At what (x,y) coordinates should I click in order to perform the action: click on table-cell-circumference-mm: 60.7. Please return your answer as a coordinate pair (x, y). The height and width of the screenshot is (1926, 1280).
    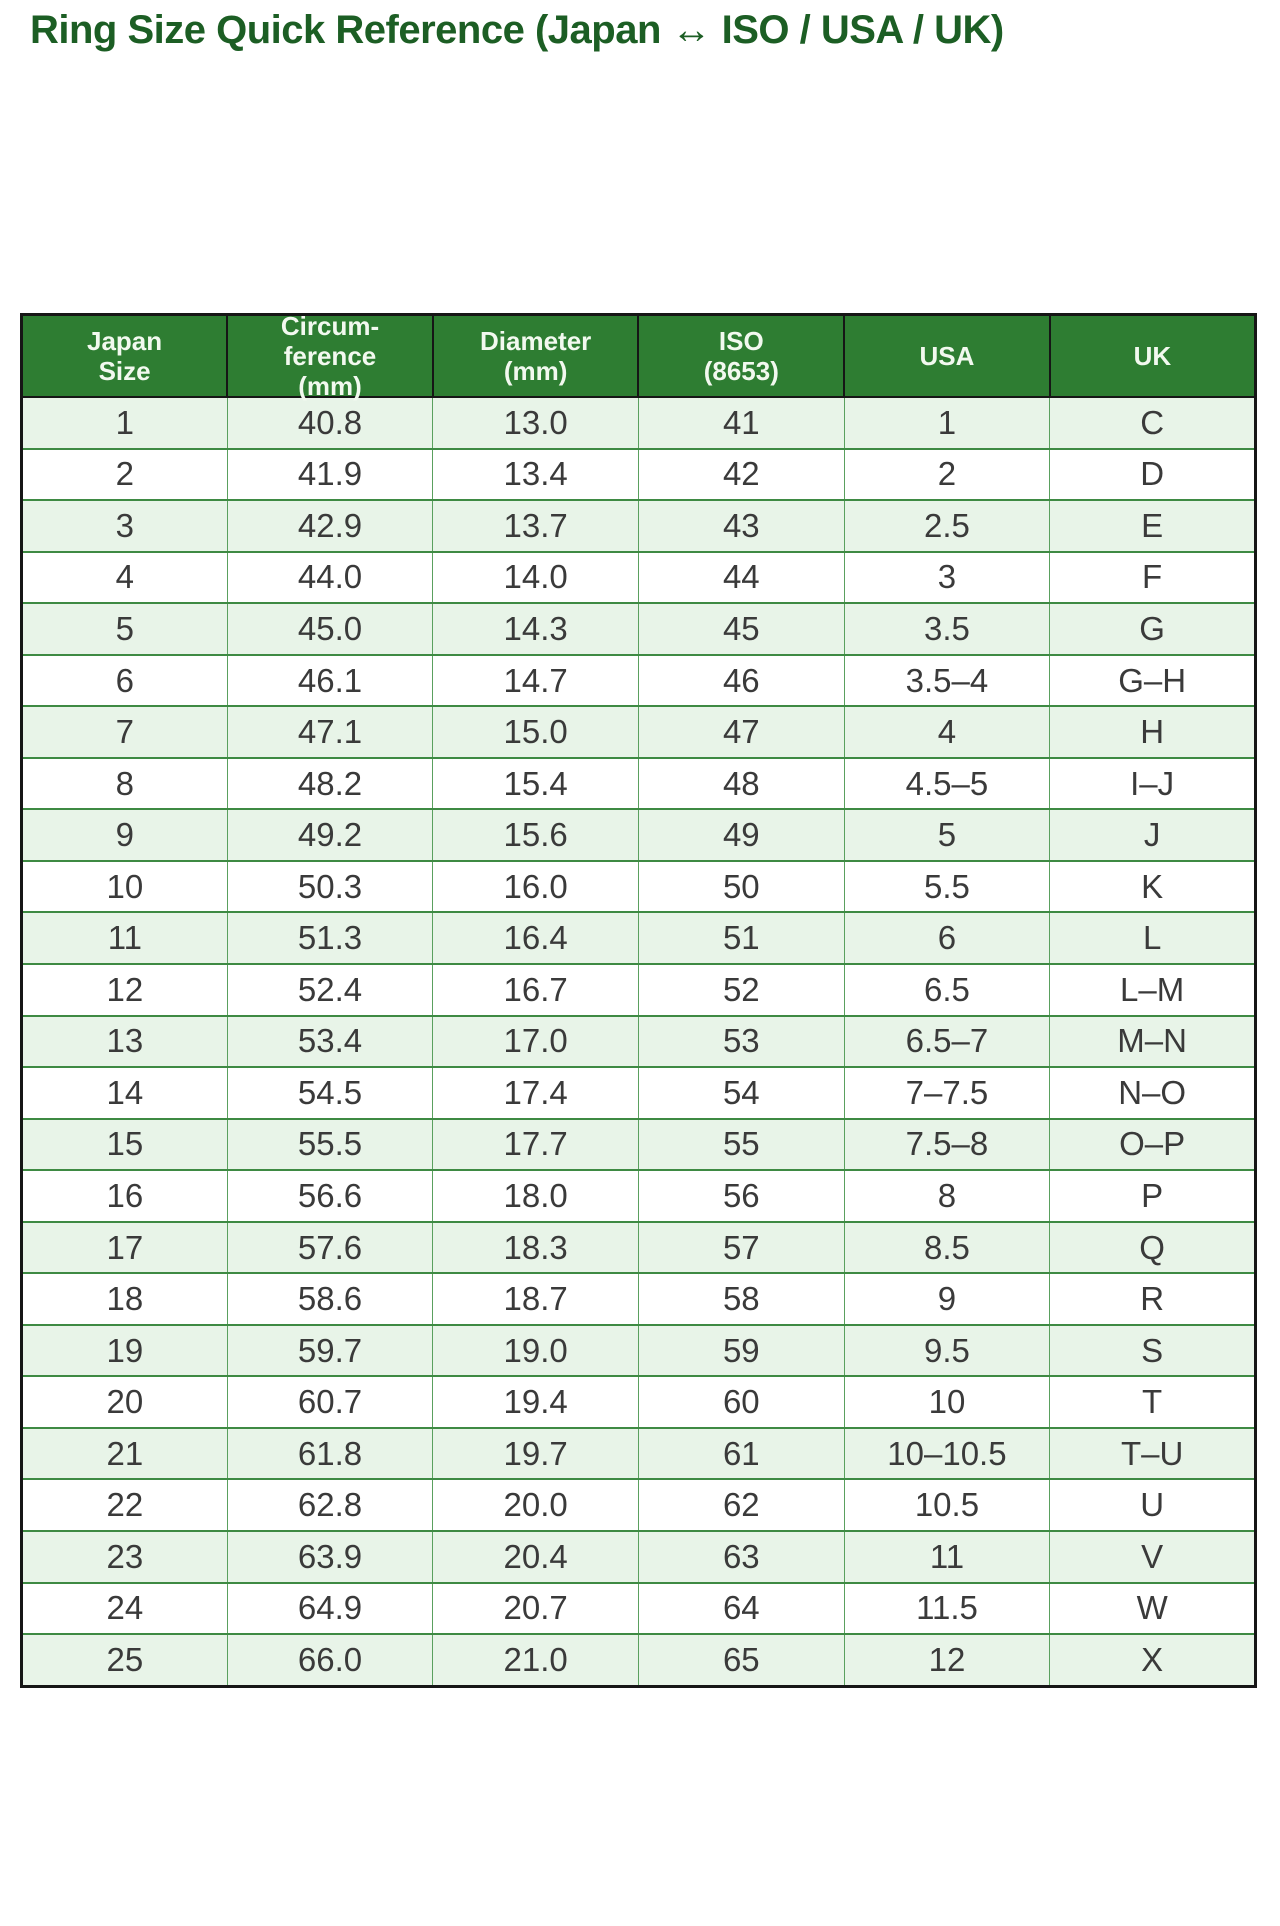
    Looking at the image, I should click on (330, 1402).